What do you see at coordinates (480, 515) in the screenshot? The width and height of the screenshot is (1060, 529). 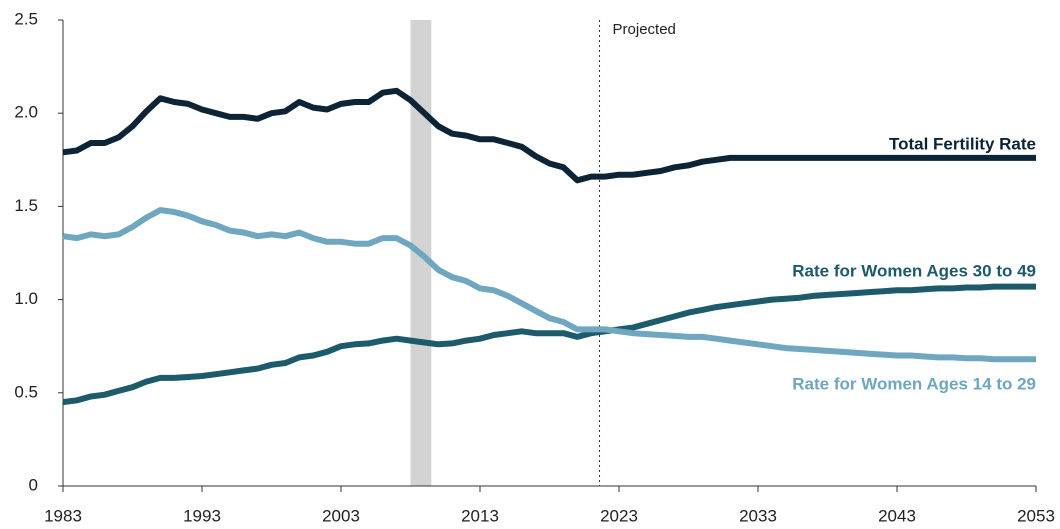 I see `x-tick-label: 2013` at bounding box center [480, 515].